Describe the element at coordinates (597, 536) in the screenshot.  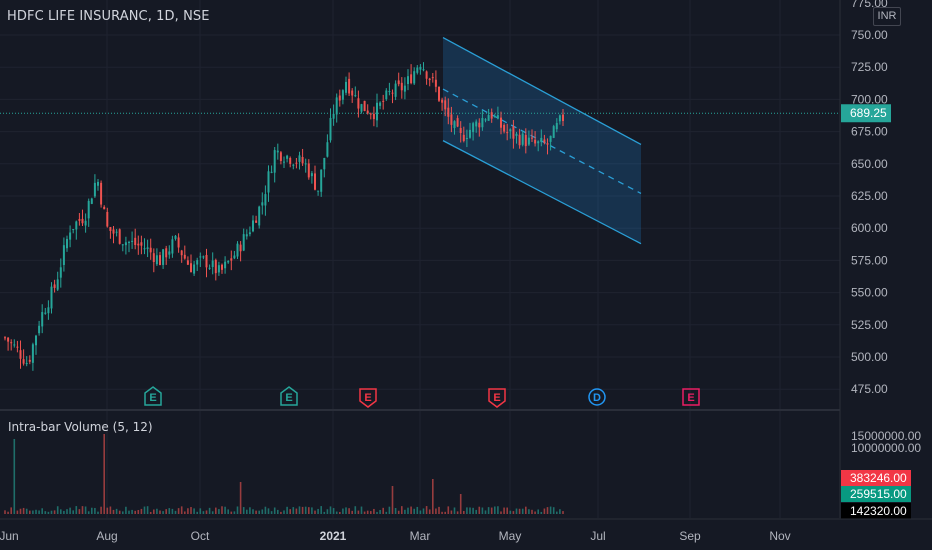
I see `time-axis-label: Jul` at that location.